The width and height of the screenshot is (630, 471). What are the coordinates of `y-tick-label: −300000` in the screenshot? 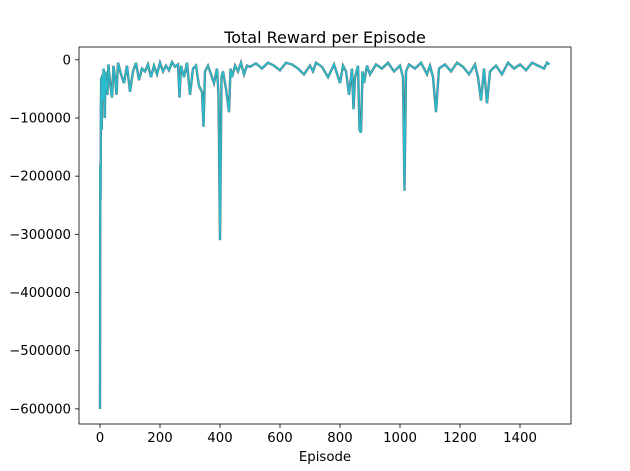 It's located at (40, 235).